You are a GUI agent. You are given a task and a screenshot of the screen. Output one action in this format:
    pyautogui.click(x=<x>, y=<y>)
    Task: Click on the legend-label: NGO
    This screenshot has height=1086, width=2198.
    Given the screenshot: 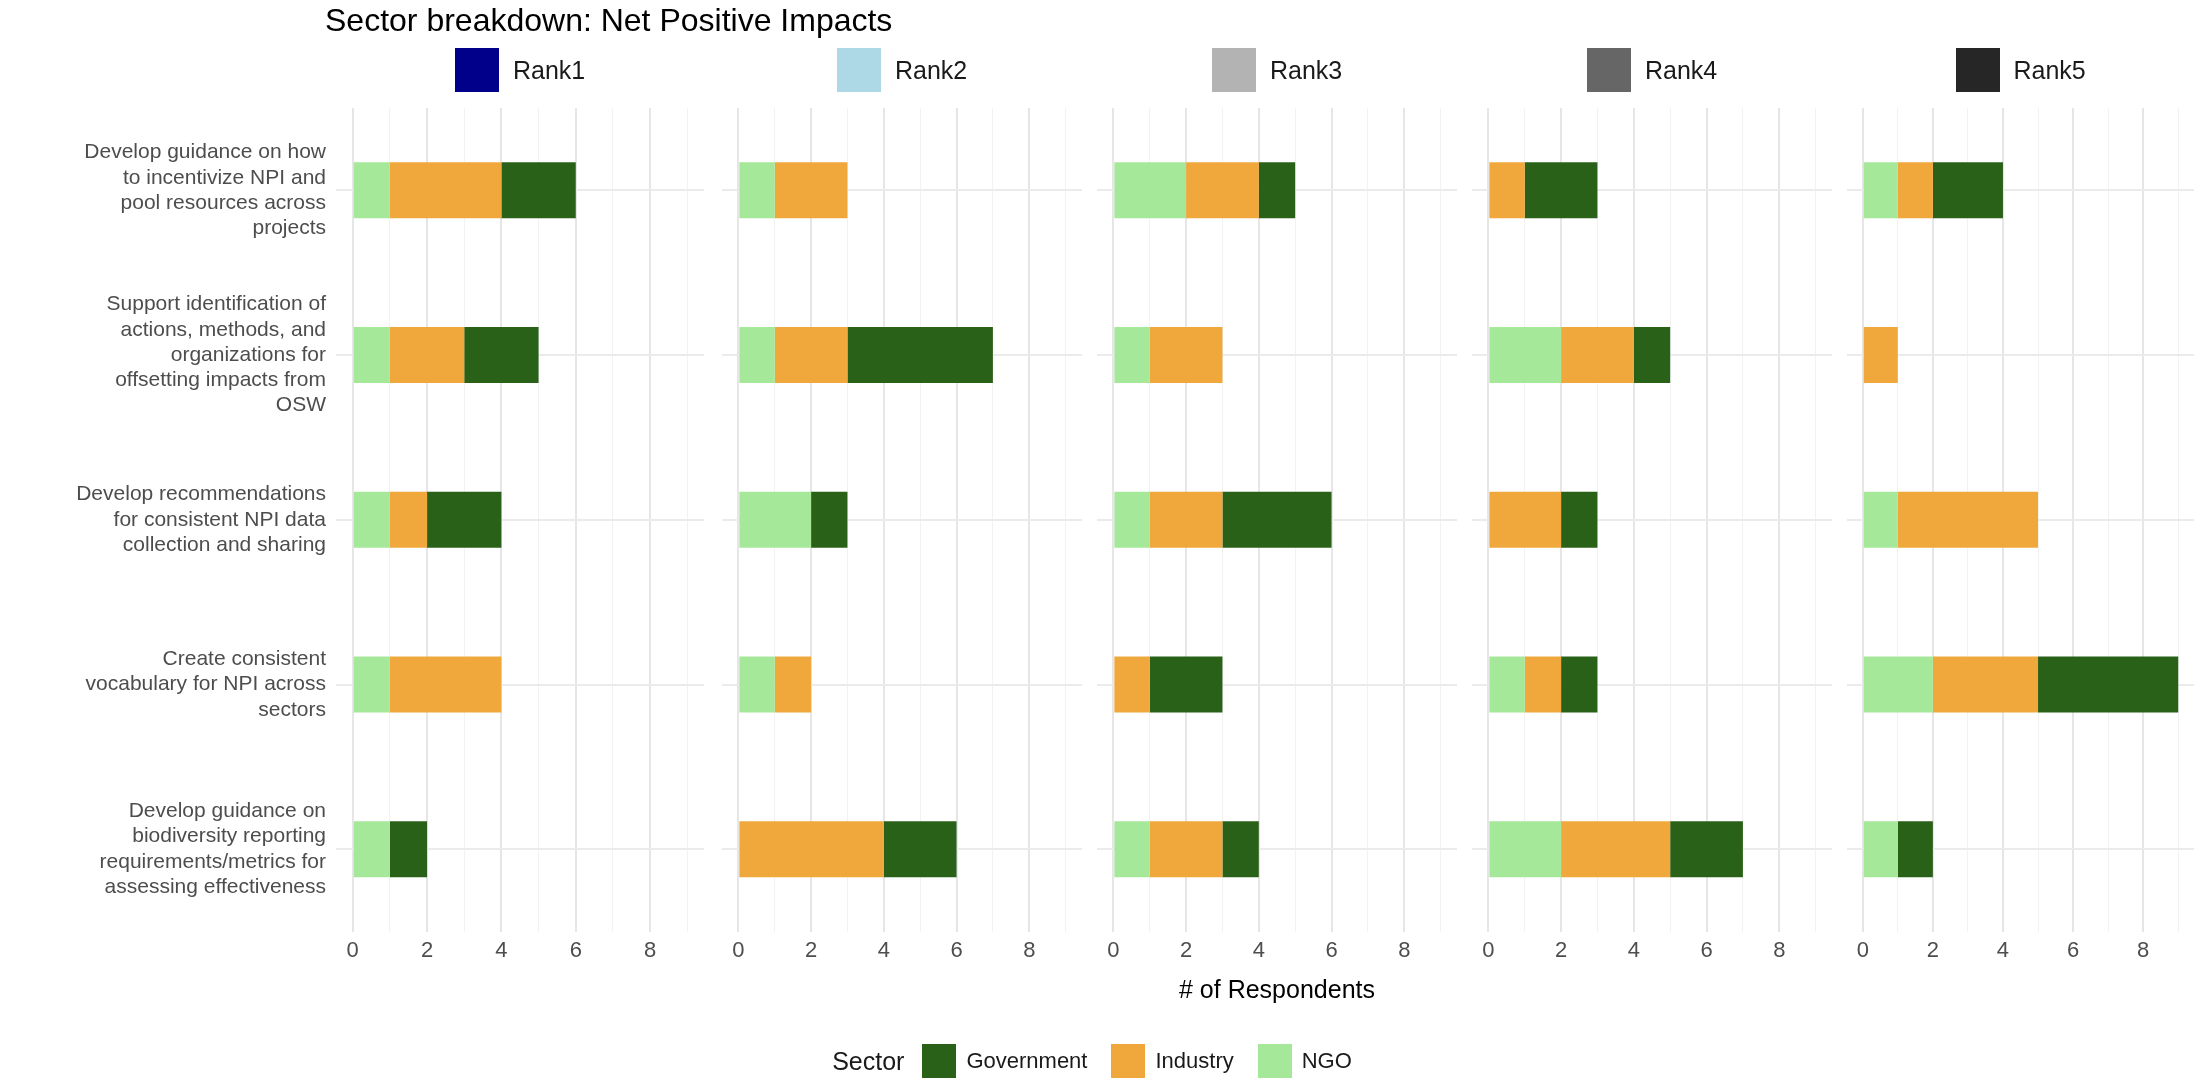 What is the action you would take?
    pyautogui.click(x=1326, y=1061)
    